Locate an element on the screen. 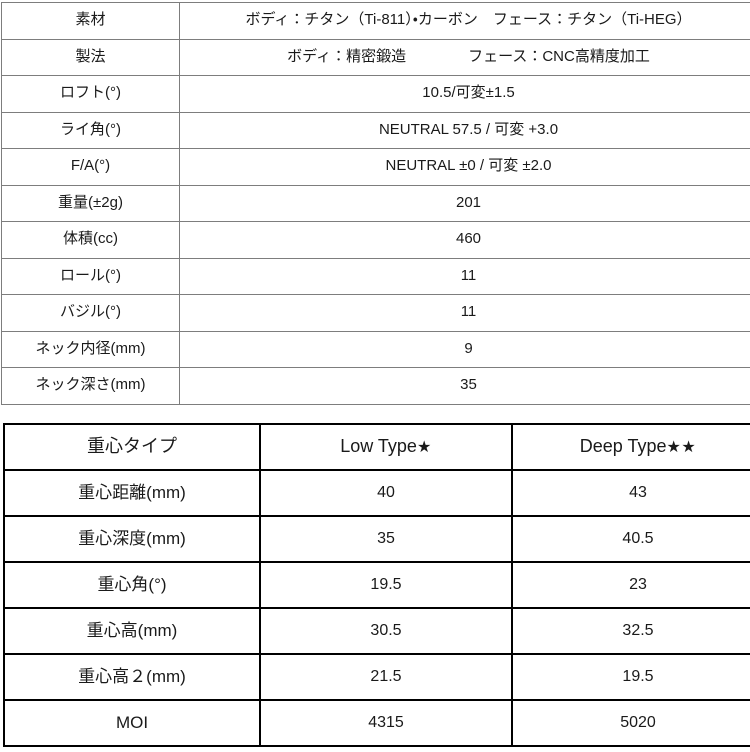 The image size is (750, 752). cog-label-moi: MOI is located at coordinates (132, 723).